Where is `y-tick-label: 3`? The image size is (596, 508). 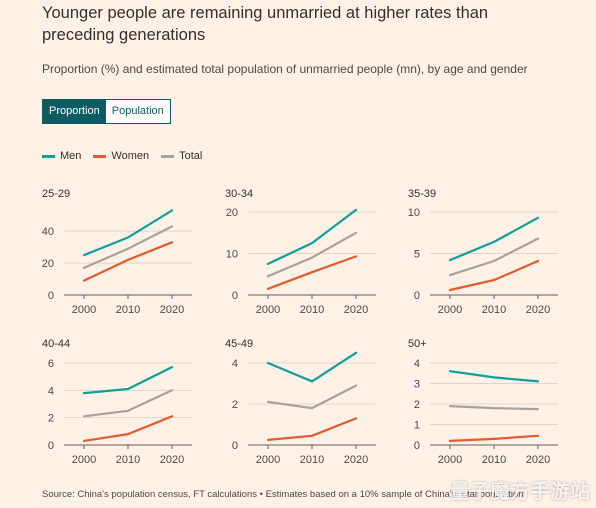 y-tick-label: 3 is located at coordinates (417, 385).